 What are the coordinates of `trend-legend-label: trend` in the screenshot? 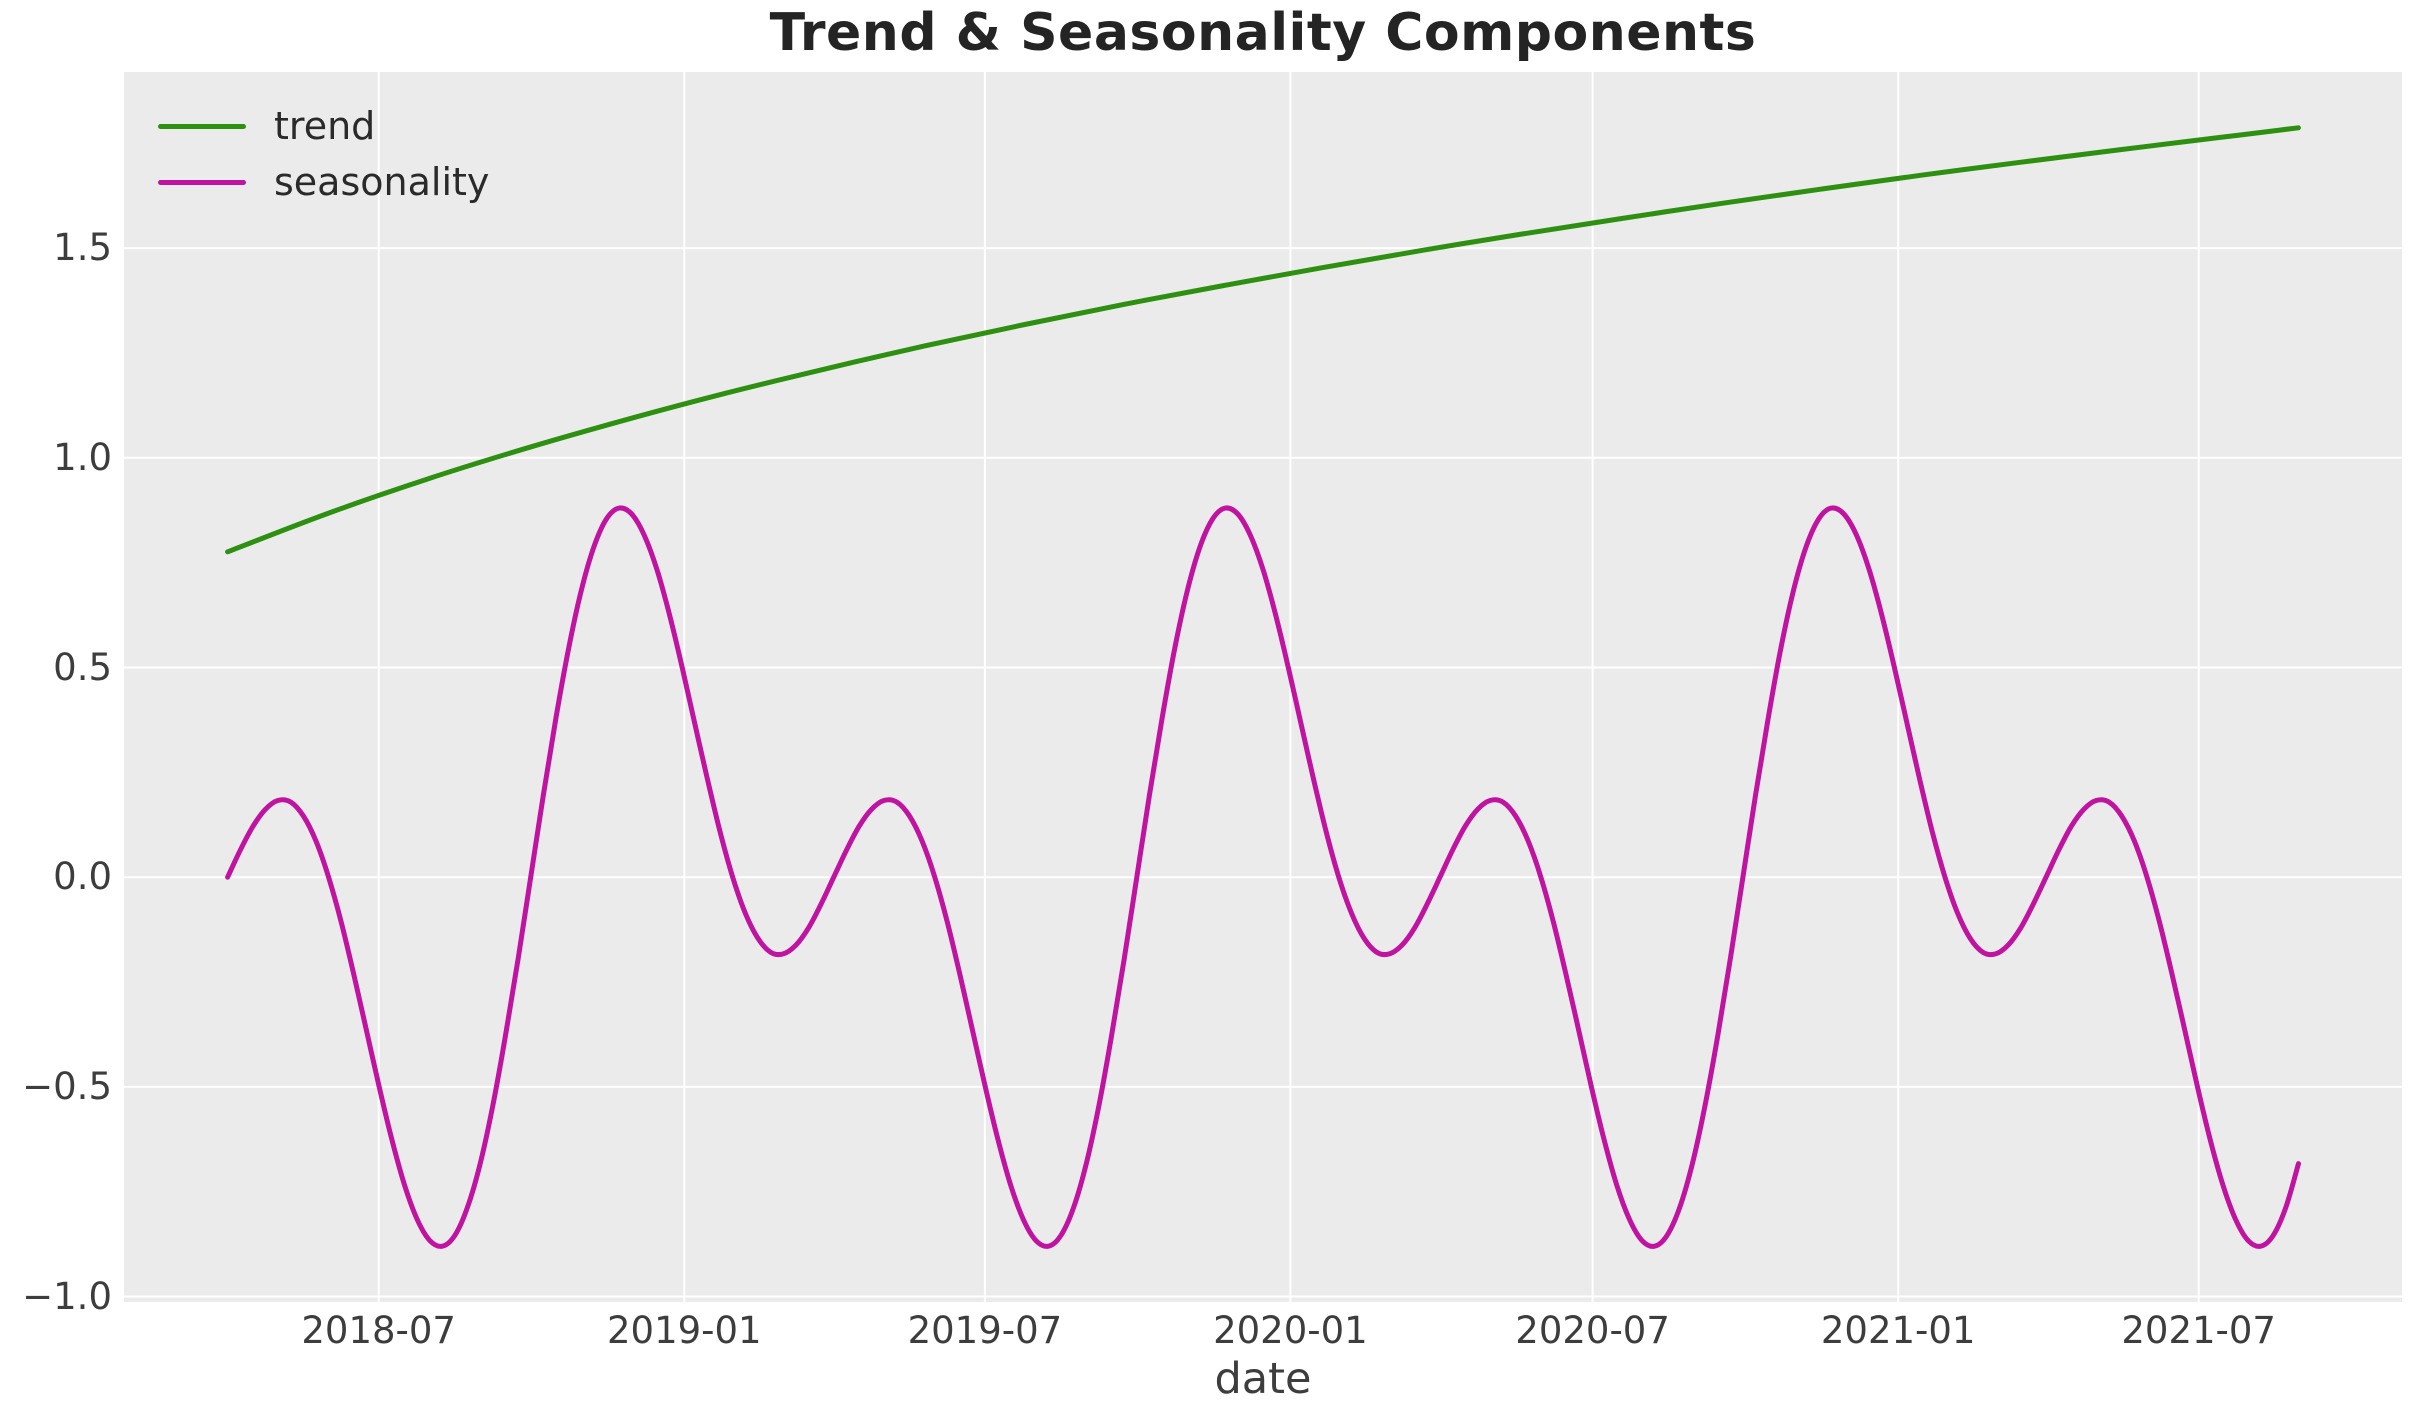 It's located at (325, 126).